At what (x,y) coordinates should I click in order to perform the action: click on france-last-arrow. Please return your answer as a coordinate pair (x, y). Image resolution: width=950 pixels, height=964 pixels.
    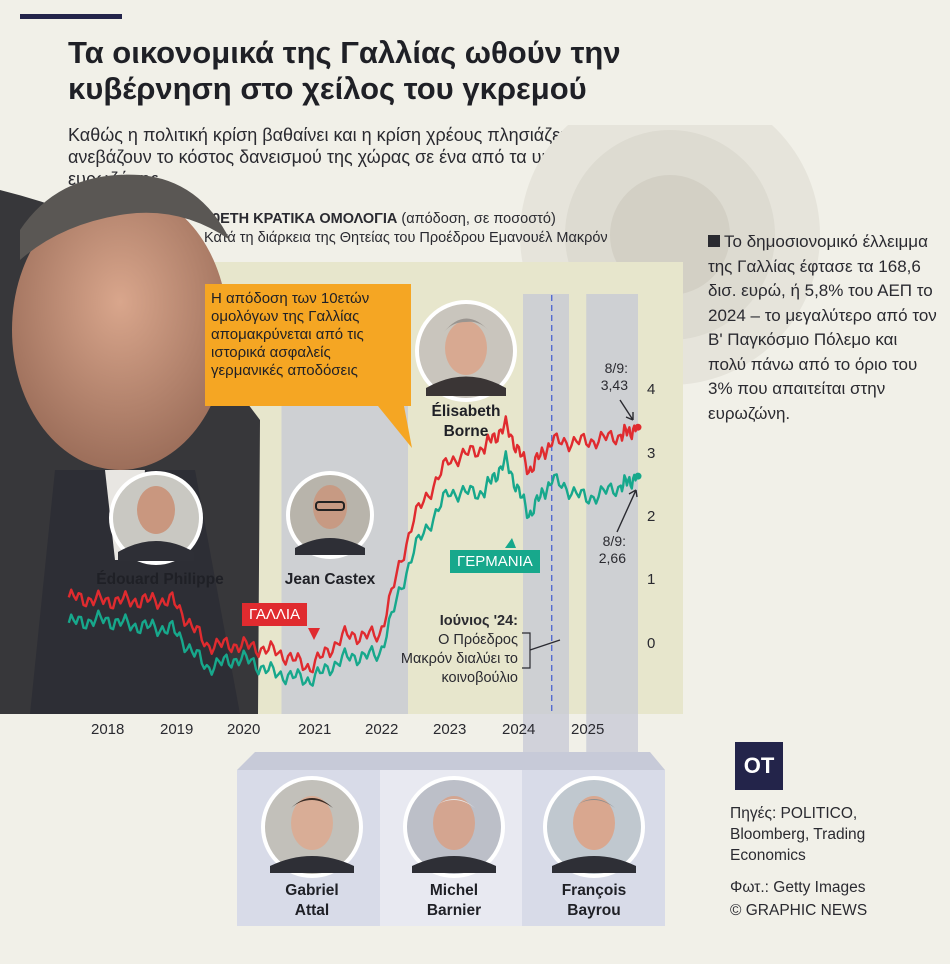
    Looking at the image, I should click on (626, 410).